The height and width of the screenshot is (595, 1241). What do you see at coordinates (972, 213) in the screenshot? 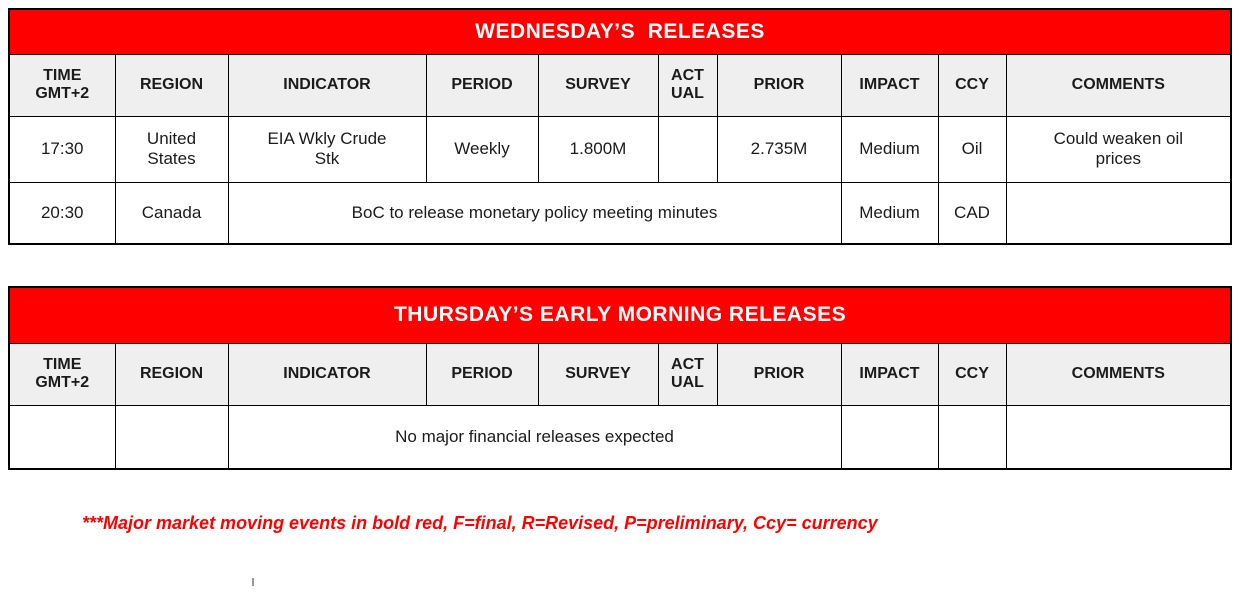
I see `cell-ccy: CAD` at bounding box center [972, 213].